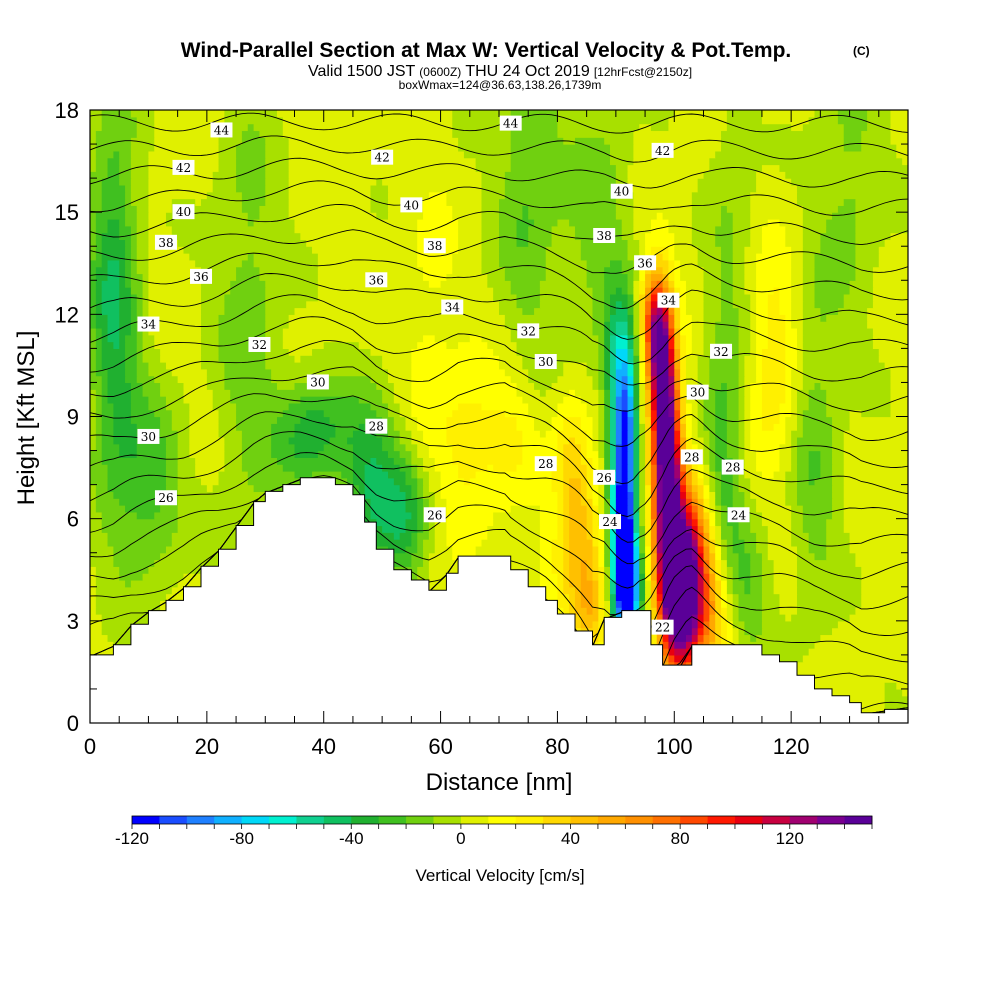  Describe the element at coordinates (680, 838) in the screenshot. I see `colorbar-tick-label: 80` at that location.